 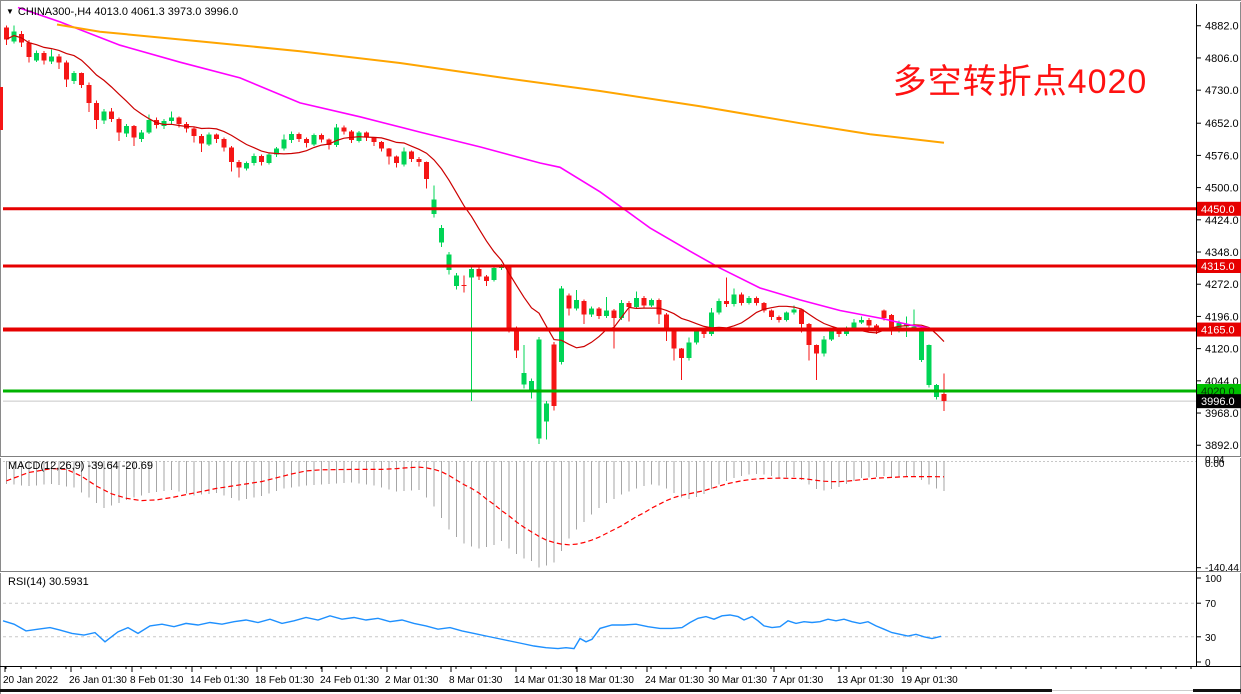 I want to click on macd-signal-line, so click(x=475, y=506).